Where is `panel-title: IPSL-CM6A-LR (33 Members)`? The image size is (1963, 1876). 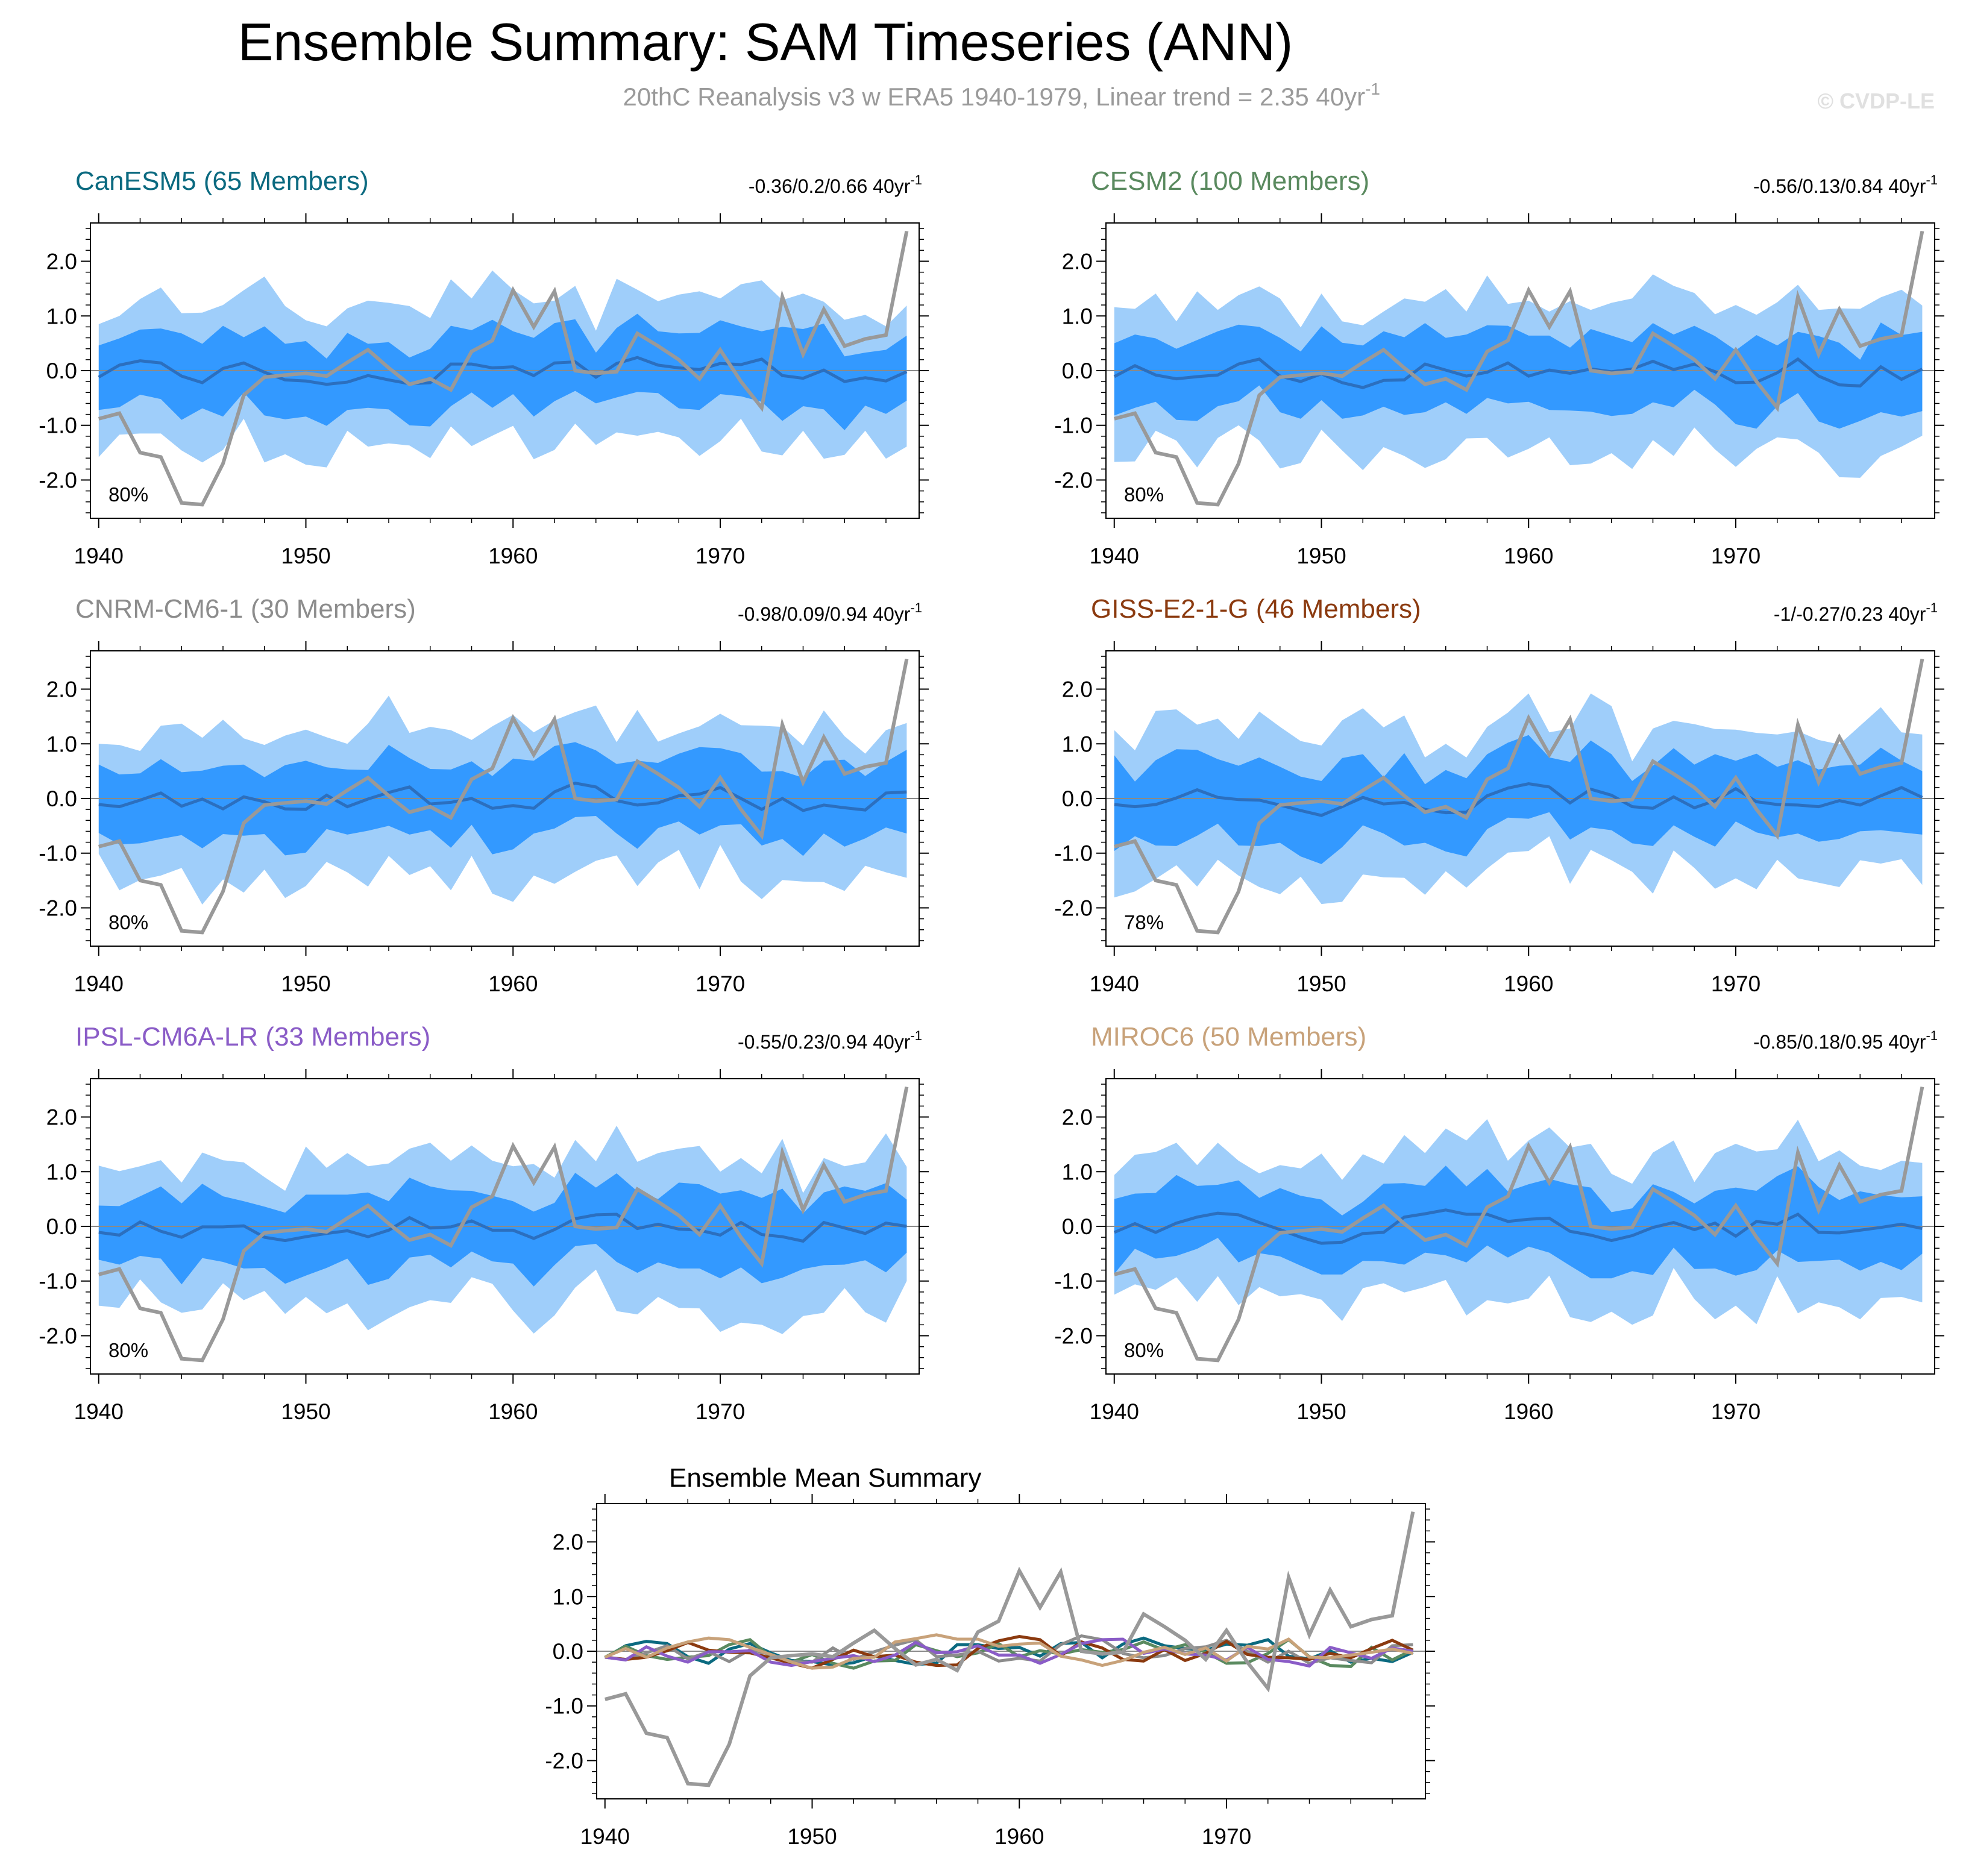
panel-title: IPSL-CM6A-LR (33 Members) is located at coordinates (252, 1037).